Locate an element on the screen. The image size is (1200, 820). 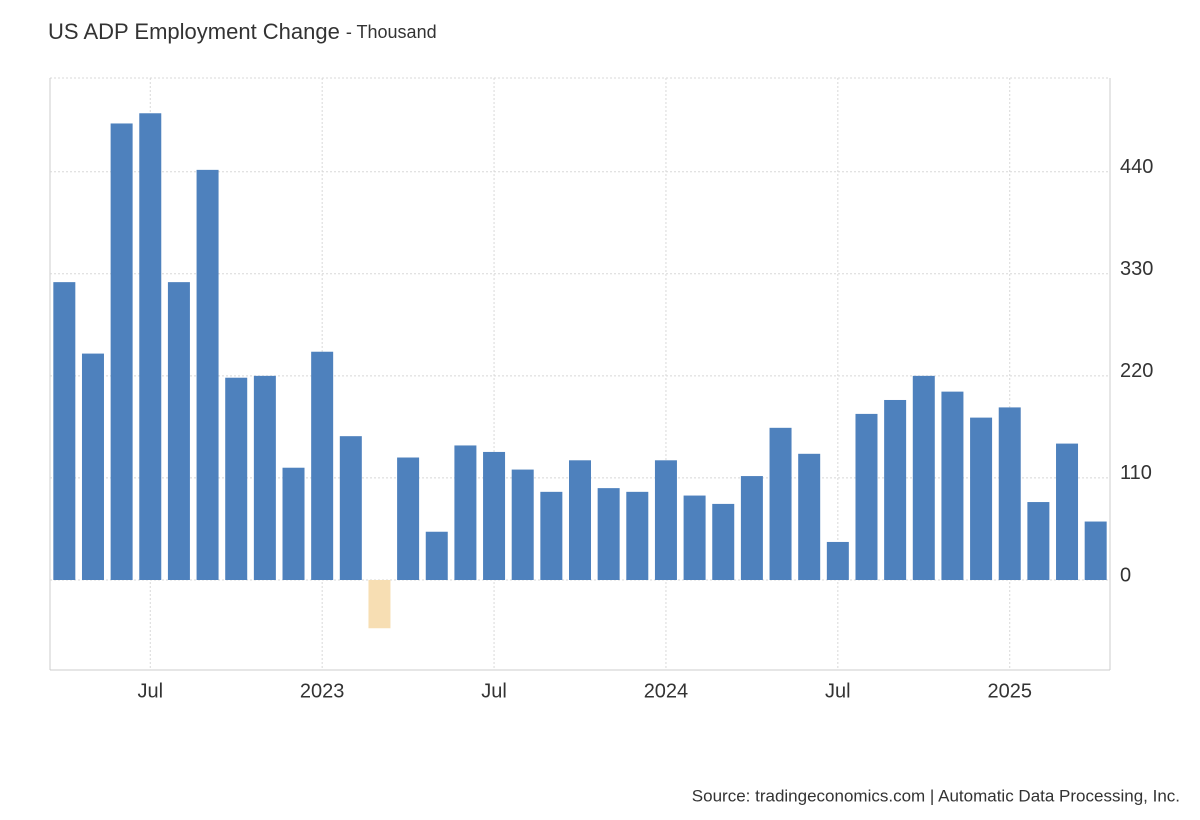
title: US ADP Employment Change is located at coordinates (194, 31).